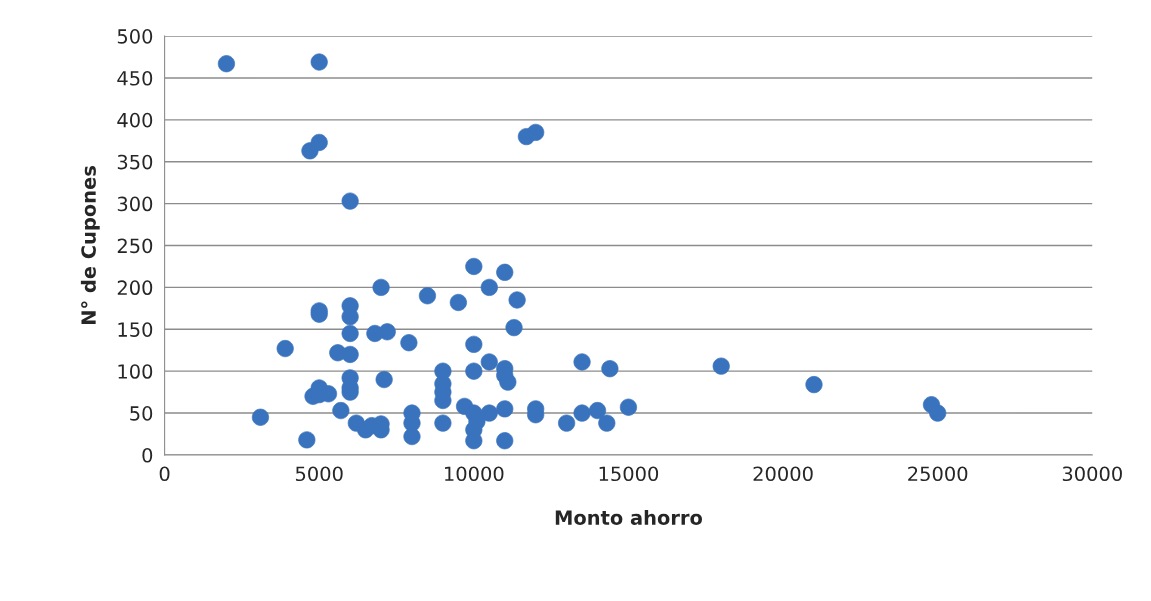  Describe the element at coordinates (135, 246) in the screenshot. I see `y-tick-label: 250` at that location.